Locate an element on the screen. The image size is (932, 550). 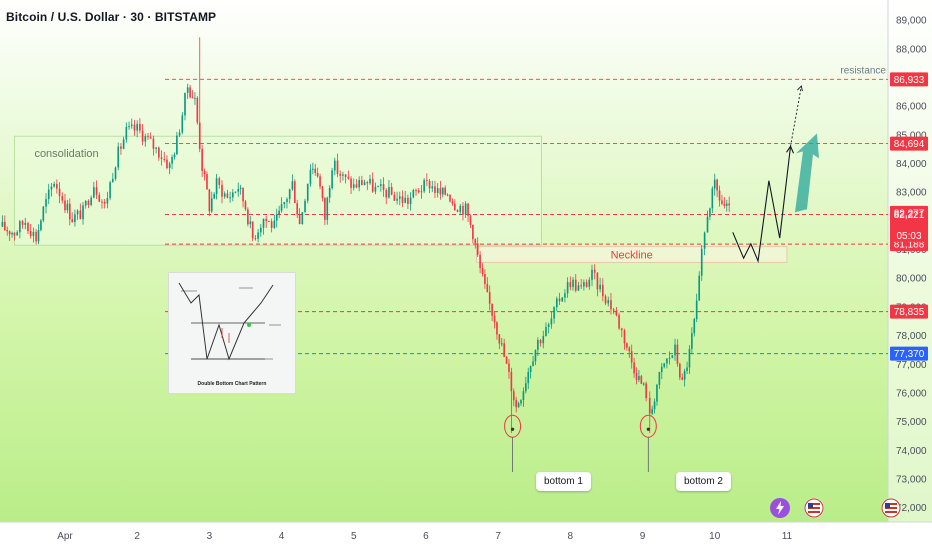
resistance-label: resistance is located at coordinates (863, 70).